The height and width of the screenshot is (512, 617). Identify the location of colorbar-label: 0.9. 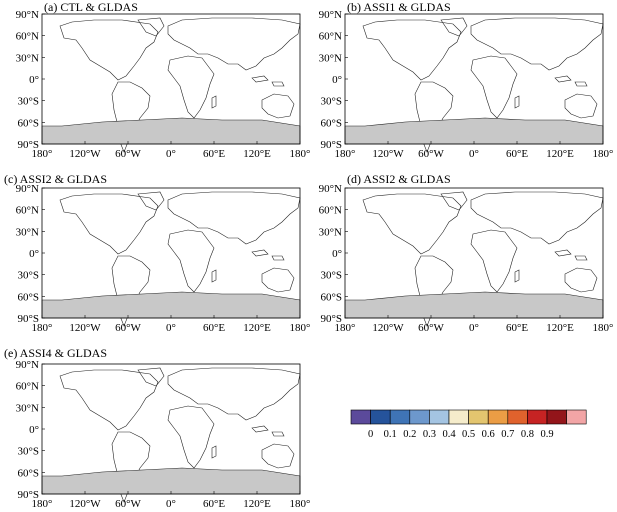
(546, 434).